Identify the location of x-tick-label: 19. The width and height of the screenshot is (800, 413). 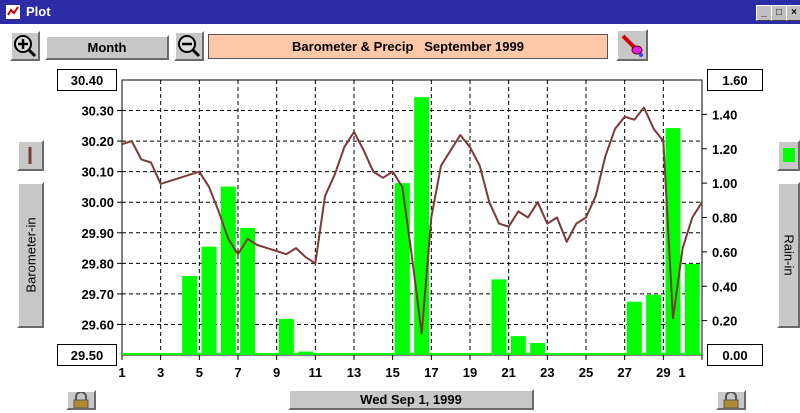
(470, 372).